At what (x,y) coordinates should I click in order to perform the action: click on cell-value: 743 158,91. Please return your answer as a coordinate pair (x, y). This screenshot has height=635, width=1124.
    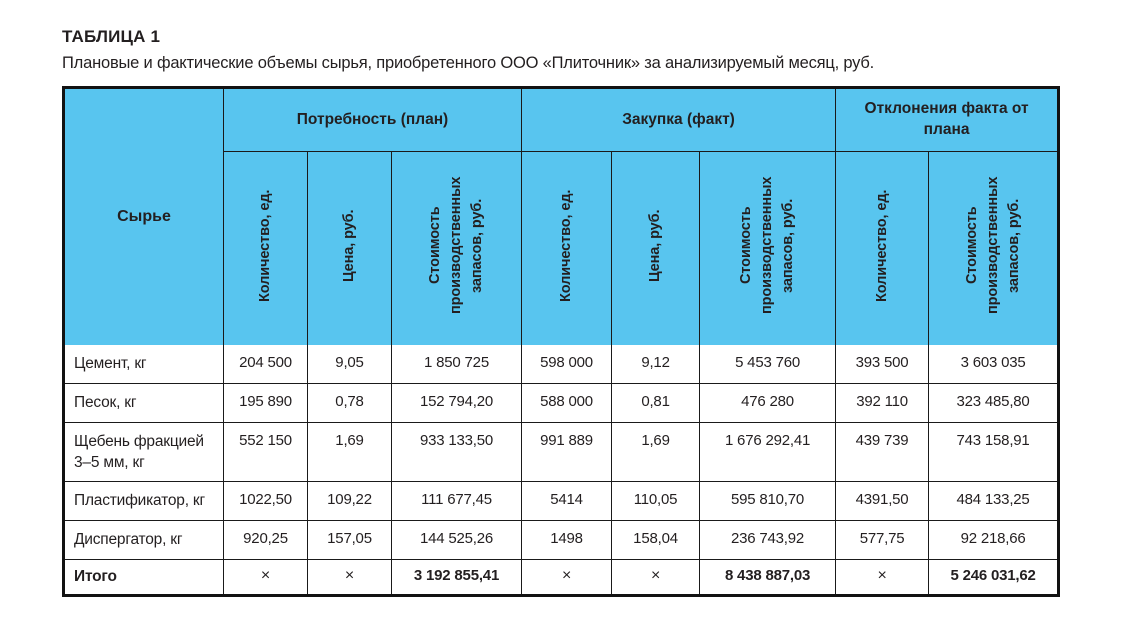
    Looking at the image, I should click on (994, 452).